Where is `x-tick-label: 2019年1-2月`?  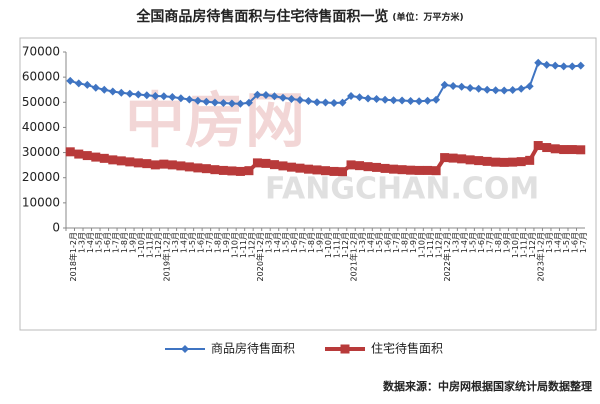
x-tick-label: 2019年1-2月 is located at coordinates (166, 256).